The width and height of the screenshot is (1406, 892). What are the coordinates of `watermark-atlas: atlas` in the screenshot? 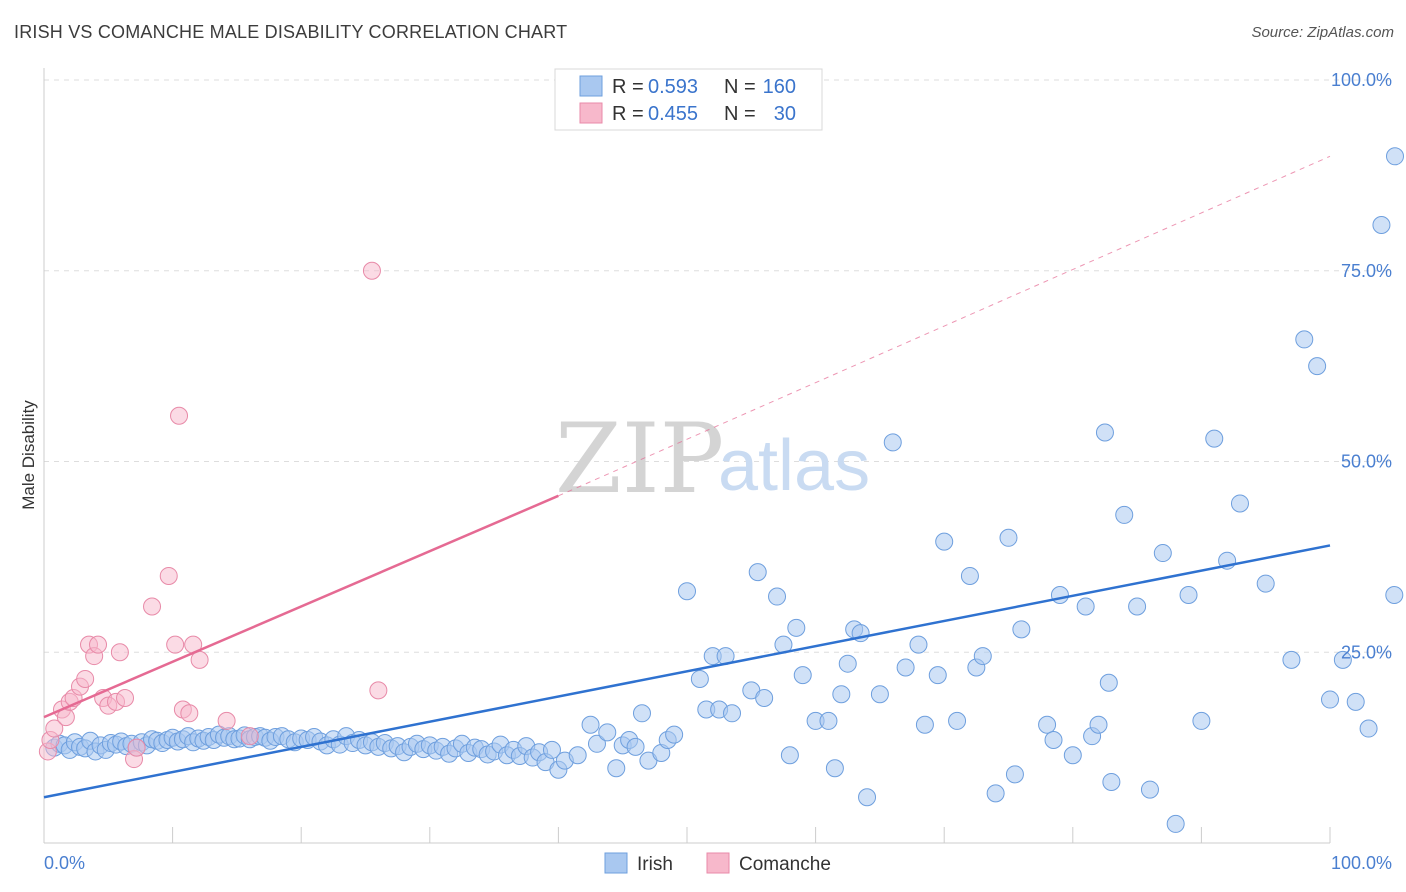 It's located at (794, 466).